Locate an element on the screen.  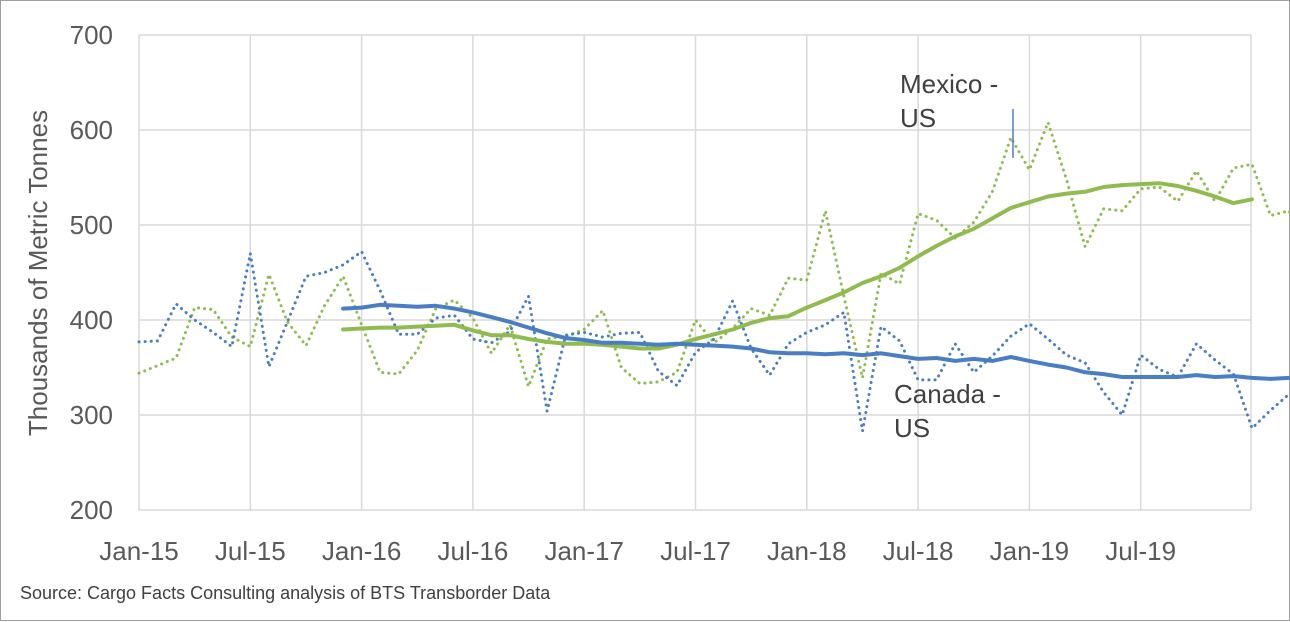
y-tick-label: 600 is located at coordinates (91, 130).